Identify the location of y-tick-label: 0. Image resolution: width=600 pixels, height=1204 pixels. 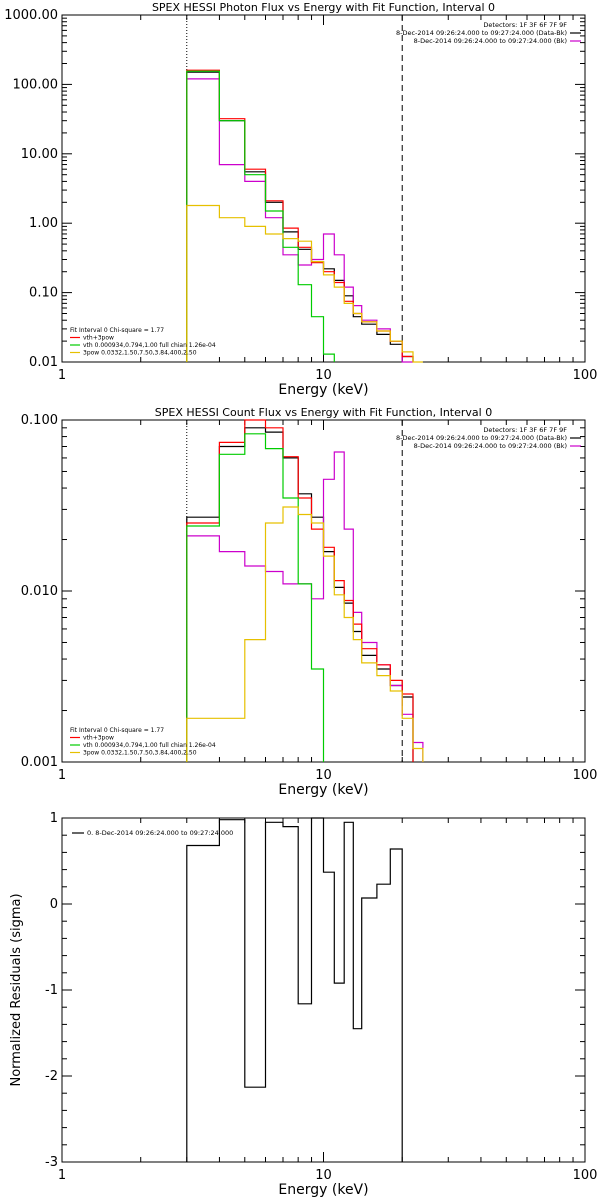
(54, 904).